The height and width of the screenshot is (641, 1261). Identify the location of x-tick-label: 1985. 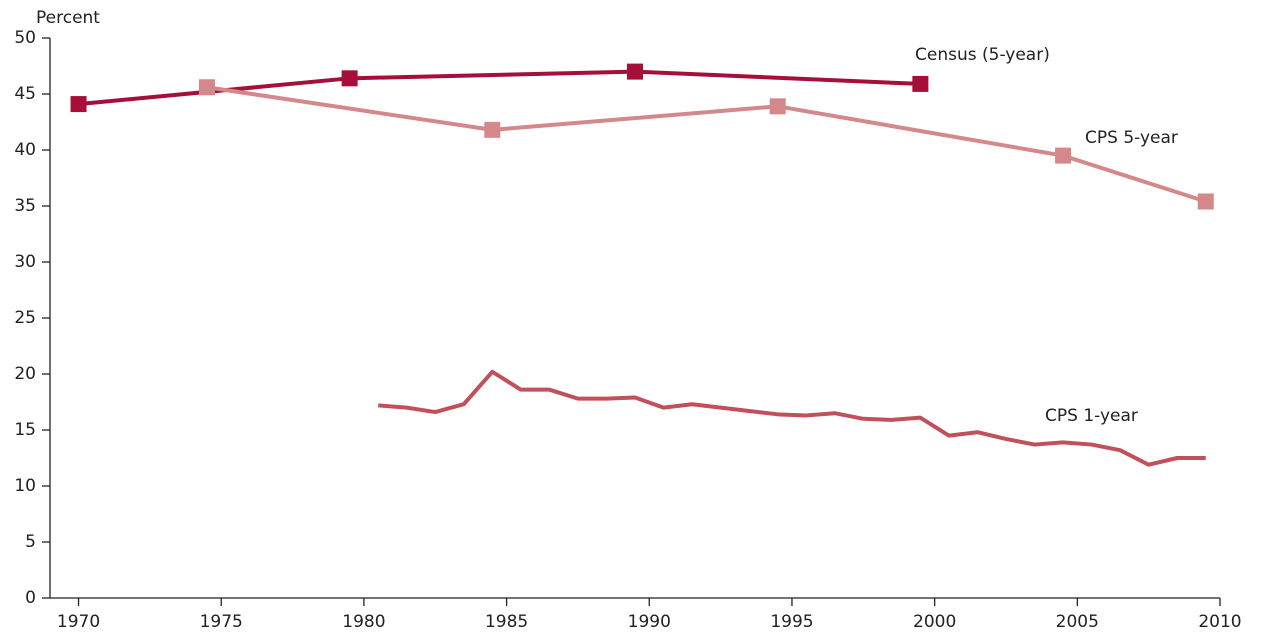
(506, 622).